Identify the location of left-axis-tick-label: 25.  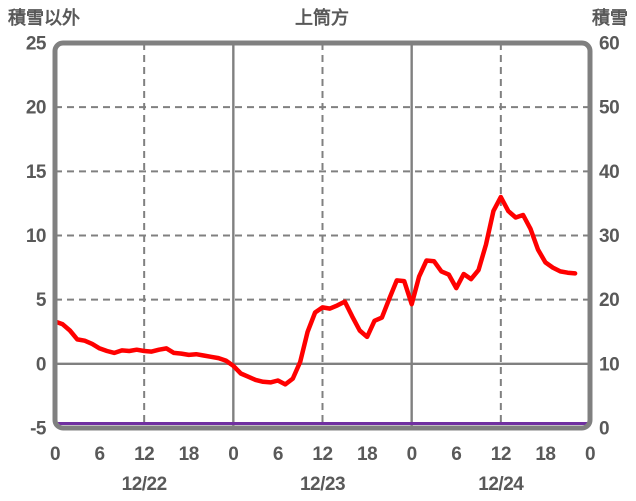
(36, 44).